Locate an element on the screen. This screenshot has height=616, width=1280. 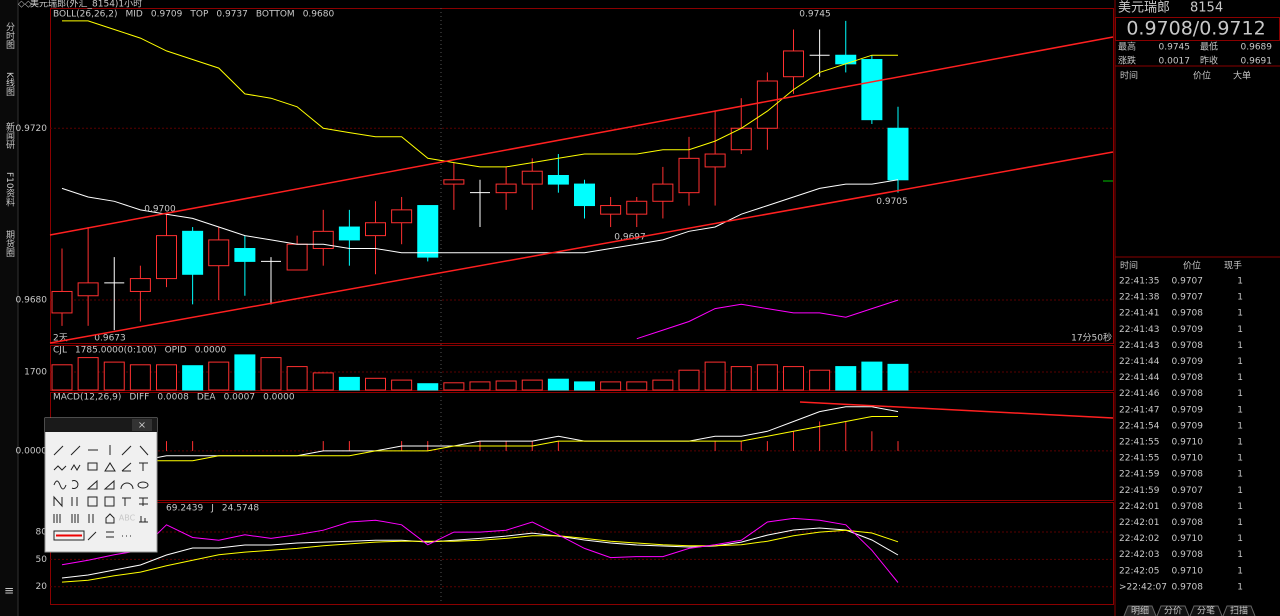
tick-time: 22:41:44 is located at coordinates (1139, 362).